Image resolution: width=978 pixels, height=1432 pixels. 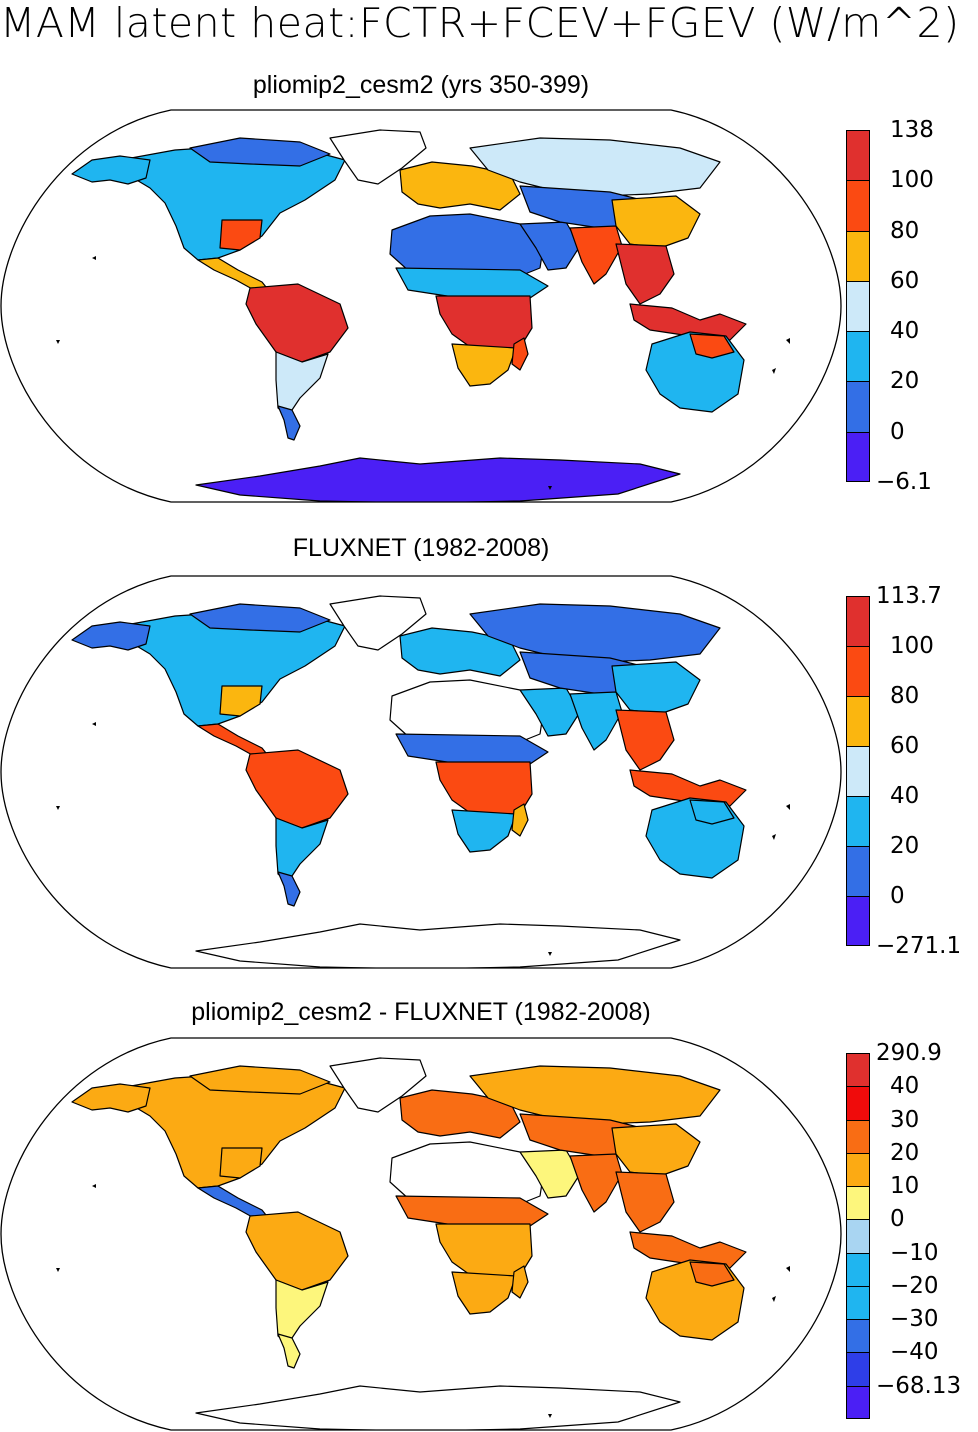 I want to click on panel-3-title: pliomip2_cesm2 - FLUXNET (1982-2008), so click(x=421, y=1012).